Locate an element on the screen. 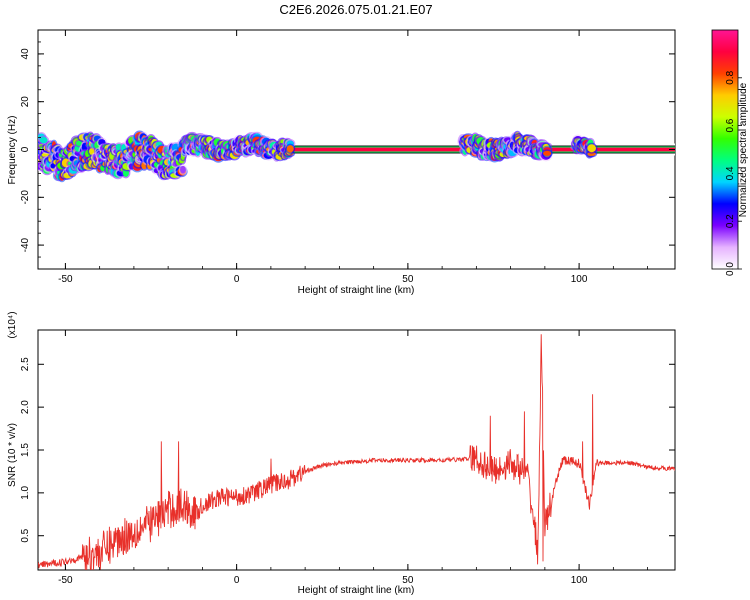  colorbar-ticks: 0.0 0.2 0.4 0.6 0.8 is located at coordinates (733, 173).